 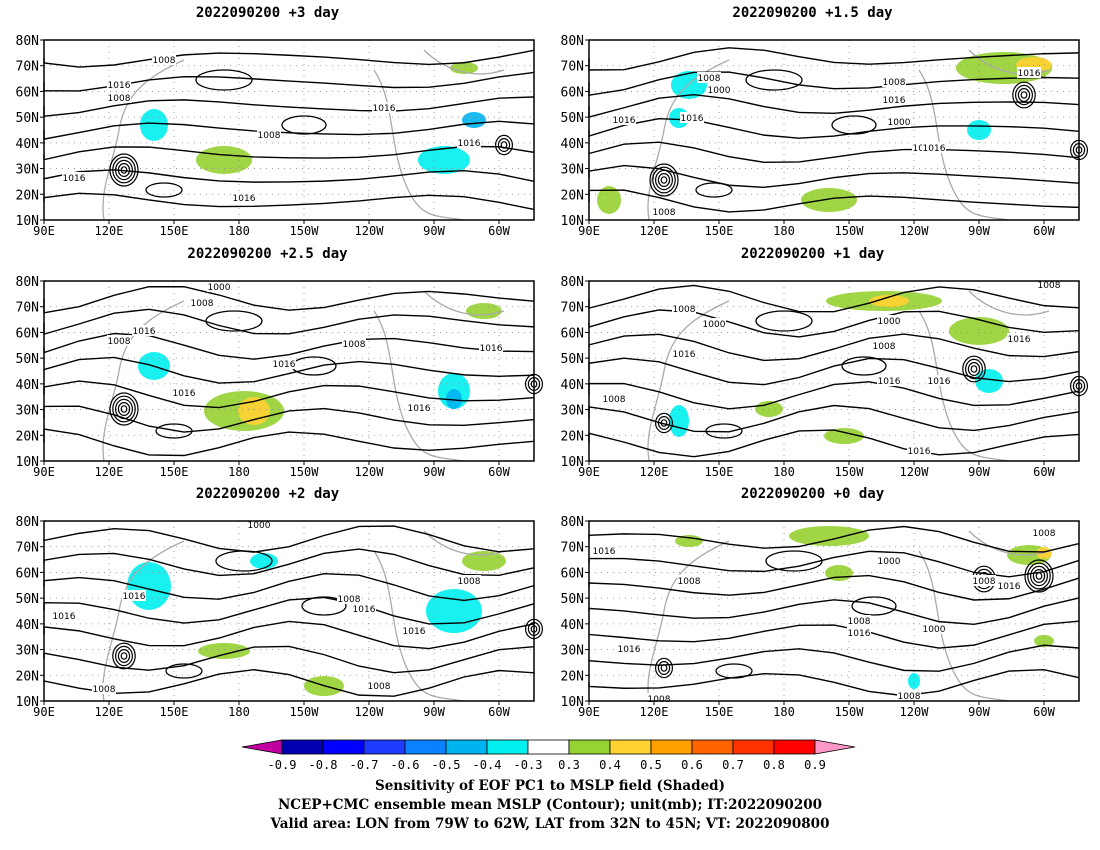 What do you see at coordinates (434, 472) in the screenshot?
I see `lon-tick-label: 90W` at bounding box center [434, 472].